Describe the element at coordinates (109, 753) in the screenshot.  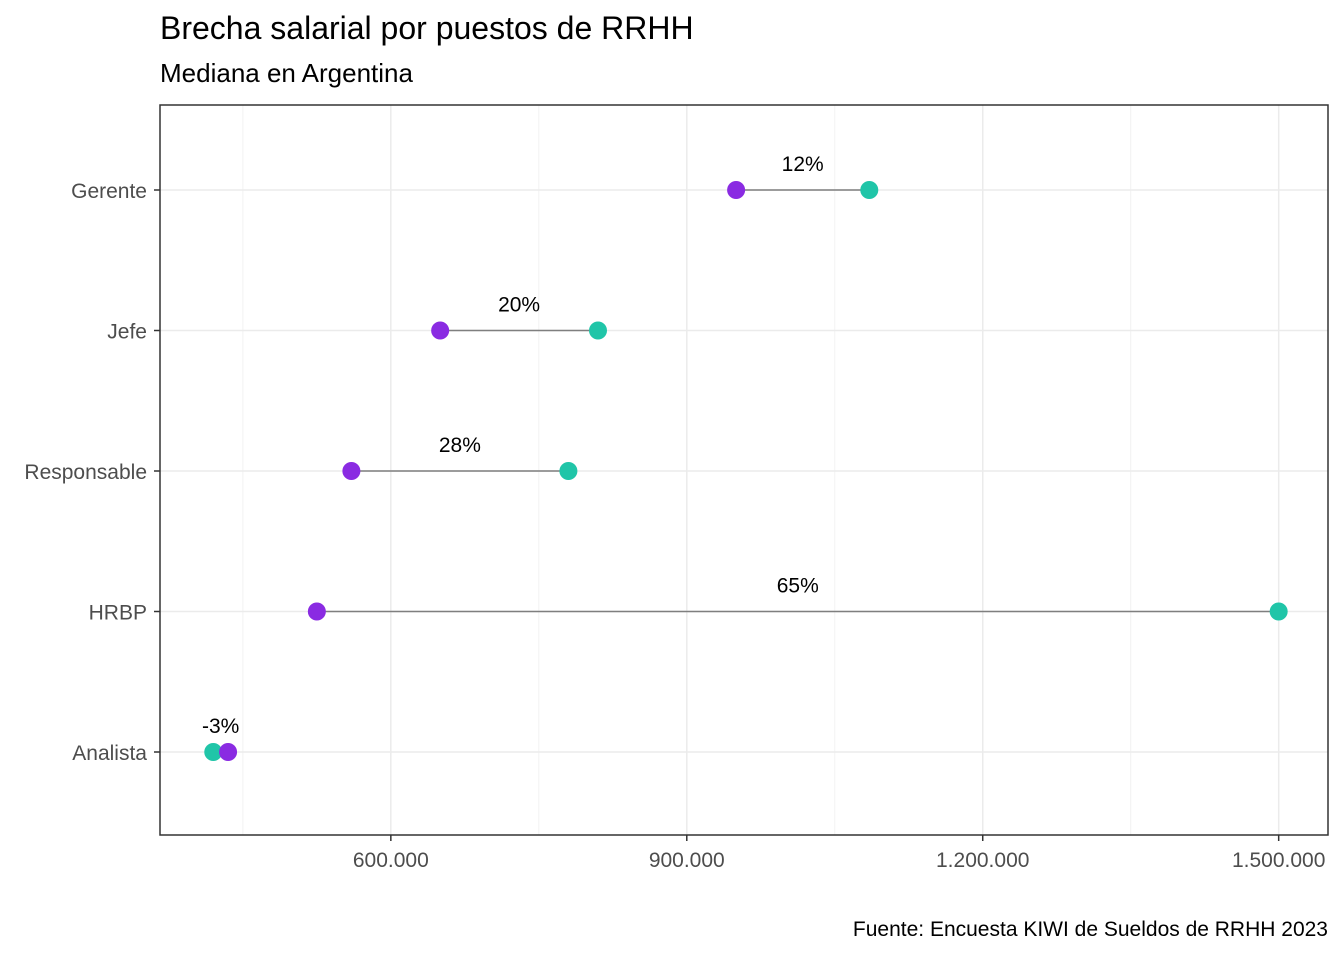
I see `y-tick-label: Analista` at that location.